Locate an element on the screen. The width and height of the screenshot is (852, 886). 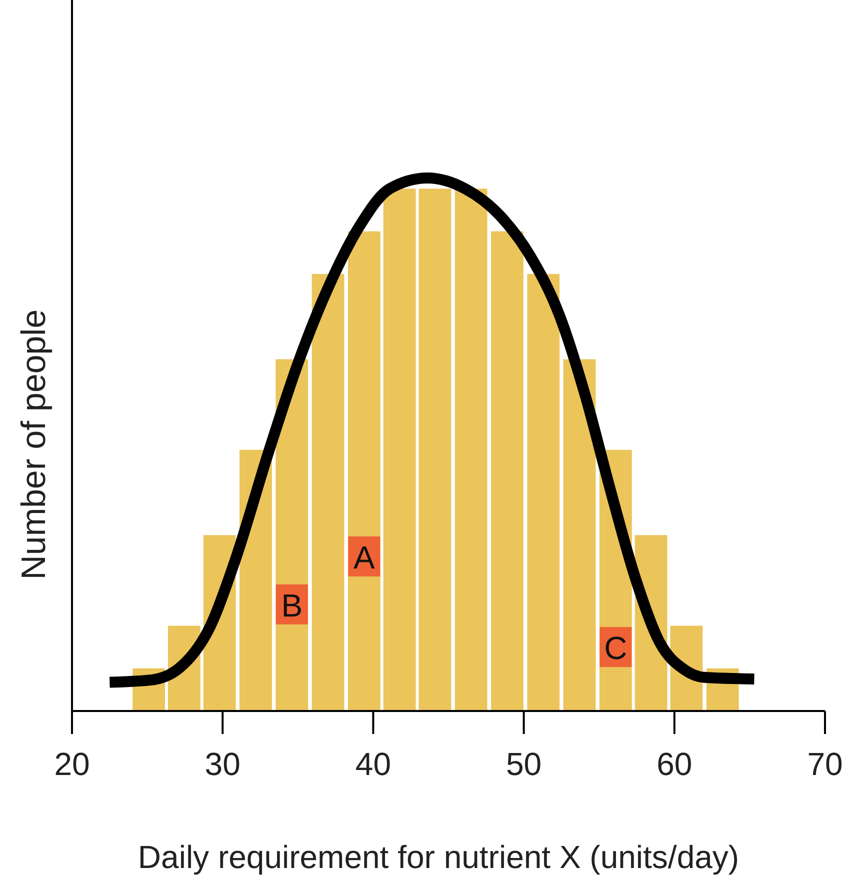
x-tick-label: 30 is located at coordinates (222, 764).